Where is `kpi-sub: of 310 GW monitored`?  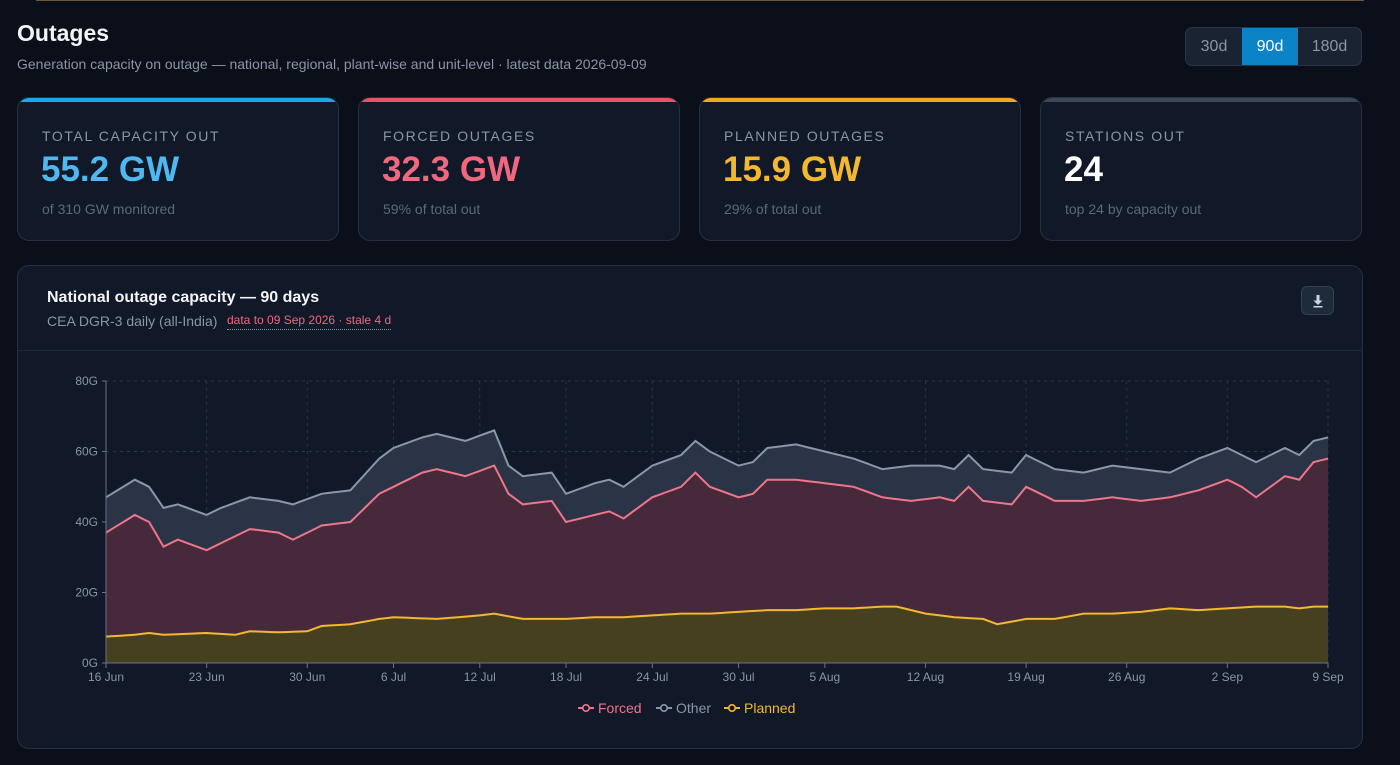
kpi-sub: of 310 GW monitored is located at coordinates (109, 209).